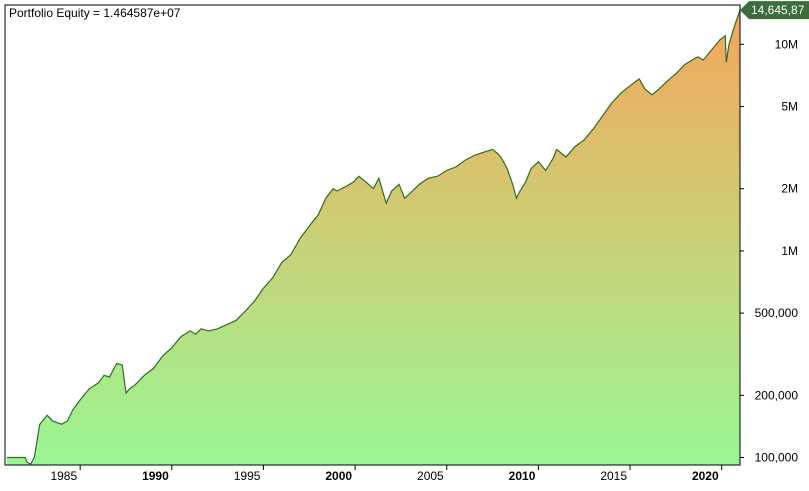  Describe the element at coordinates (778, 10) in the screenshot. I see `last-value-label: 14,645,87` at that location.